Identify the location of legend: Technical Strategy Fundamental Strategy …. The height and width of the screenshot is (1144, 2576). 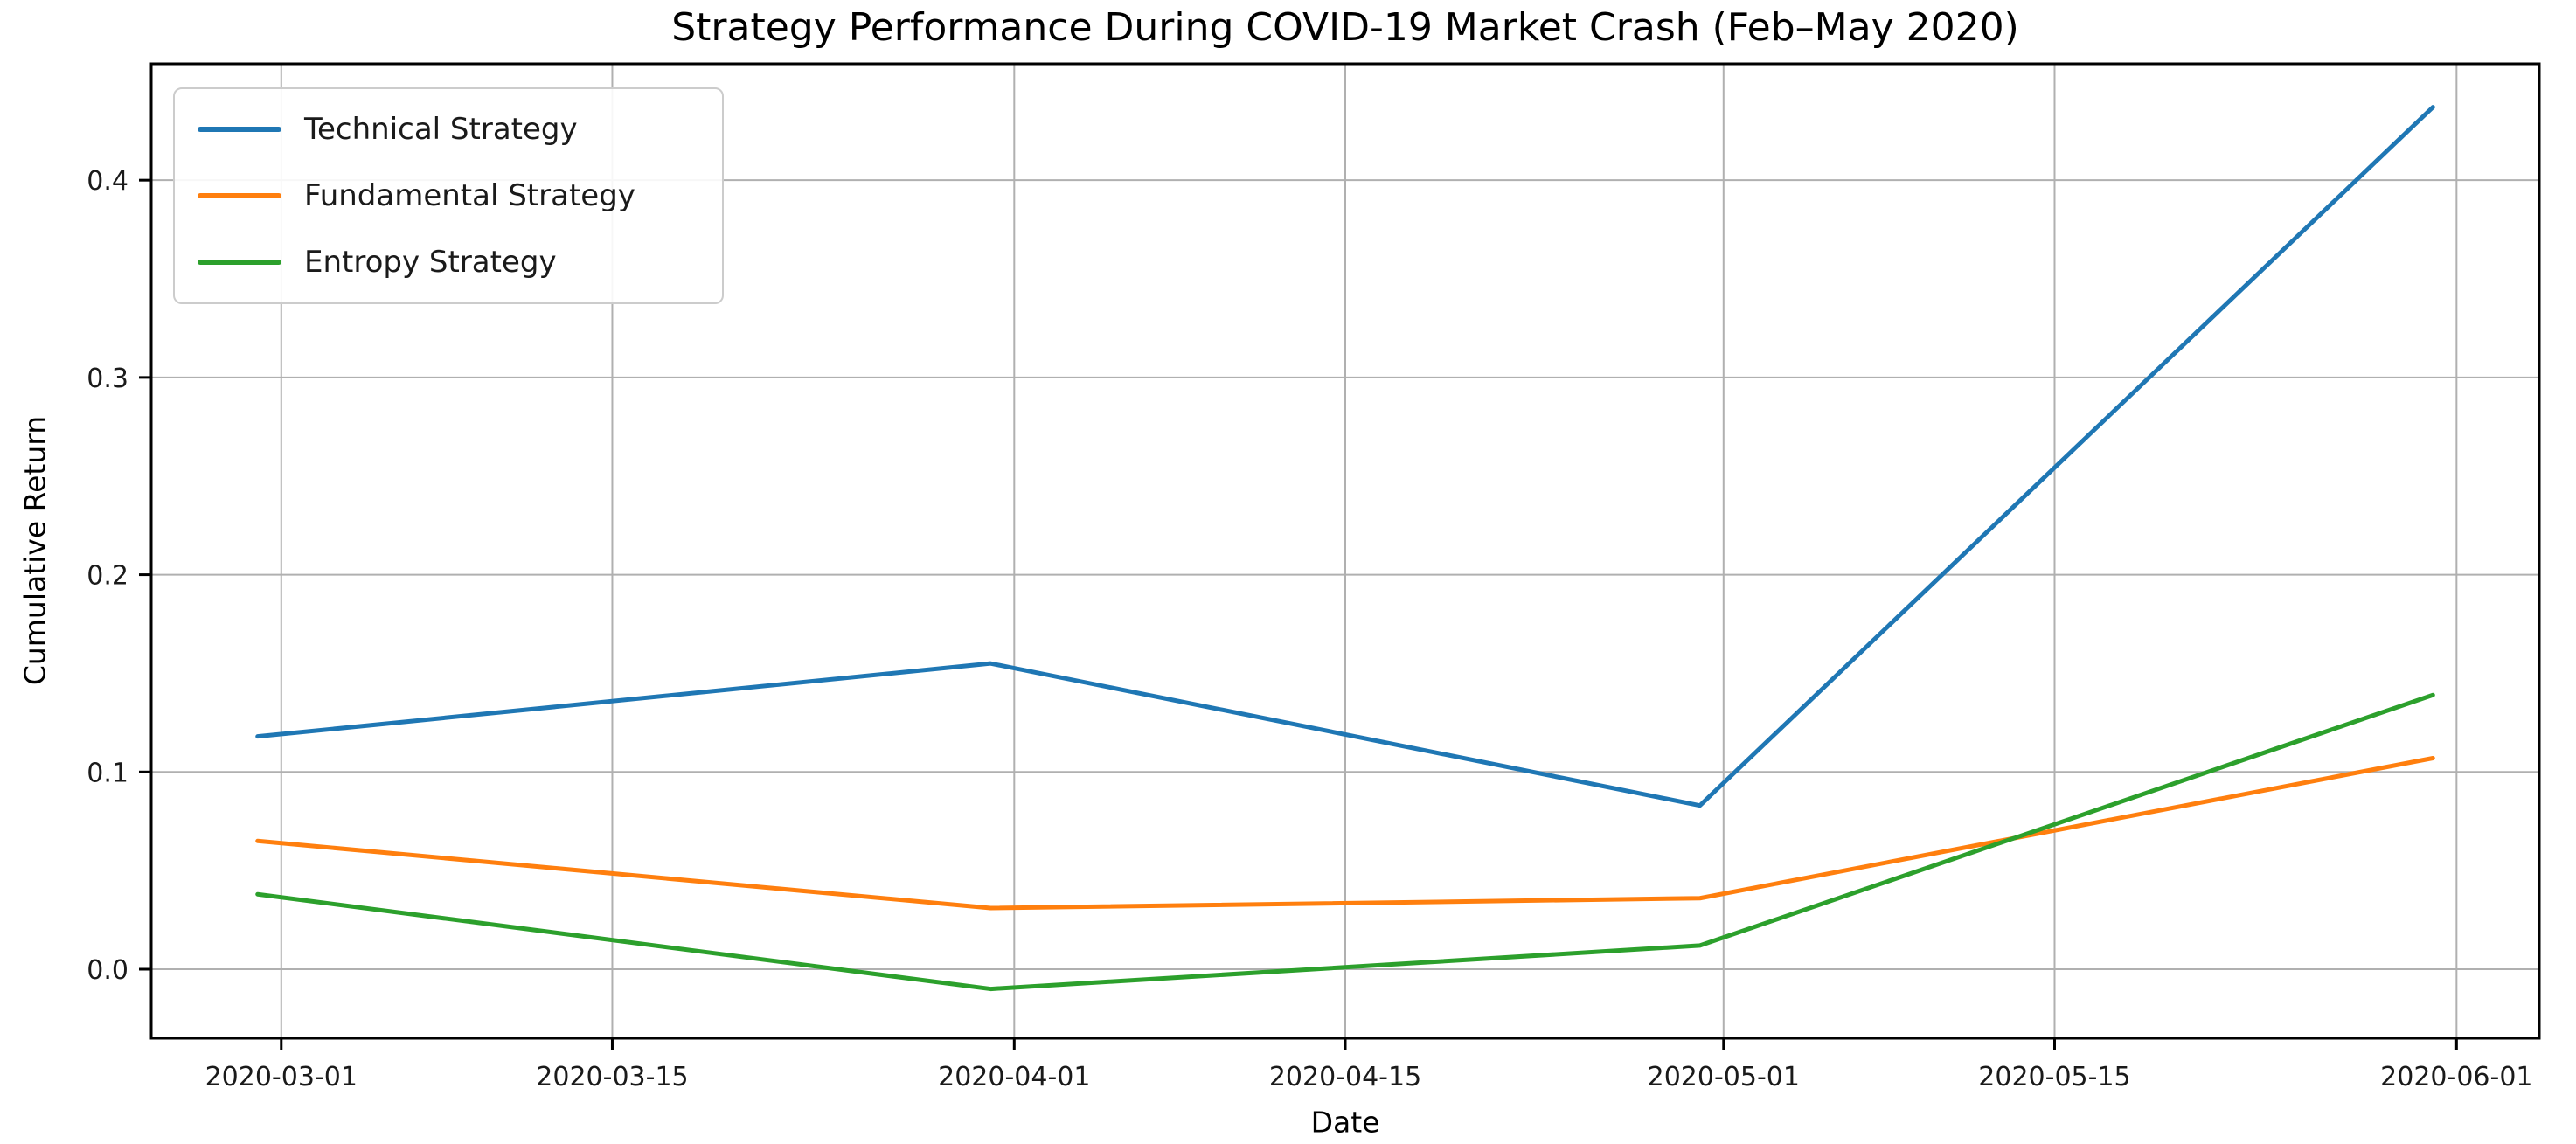
(448, 195).